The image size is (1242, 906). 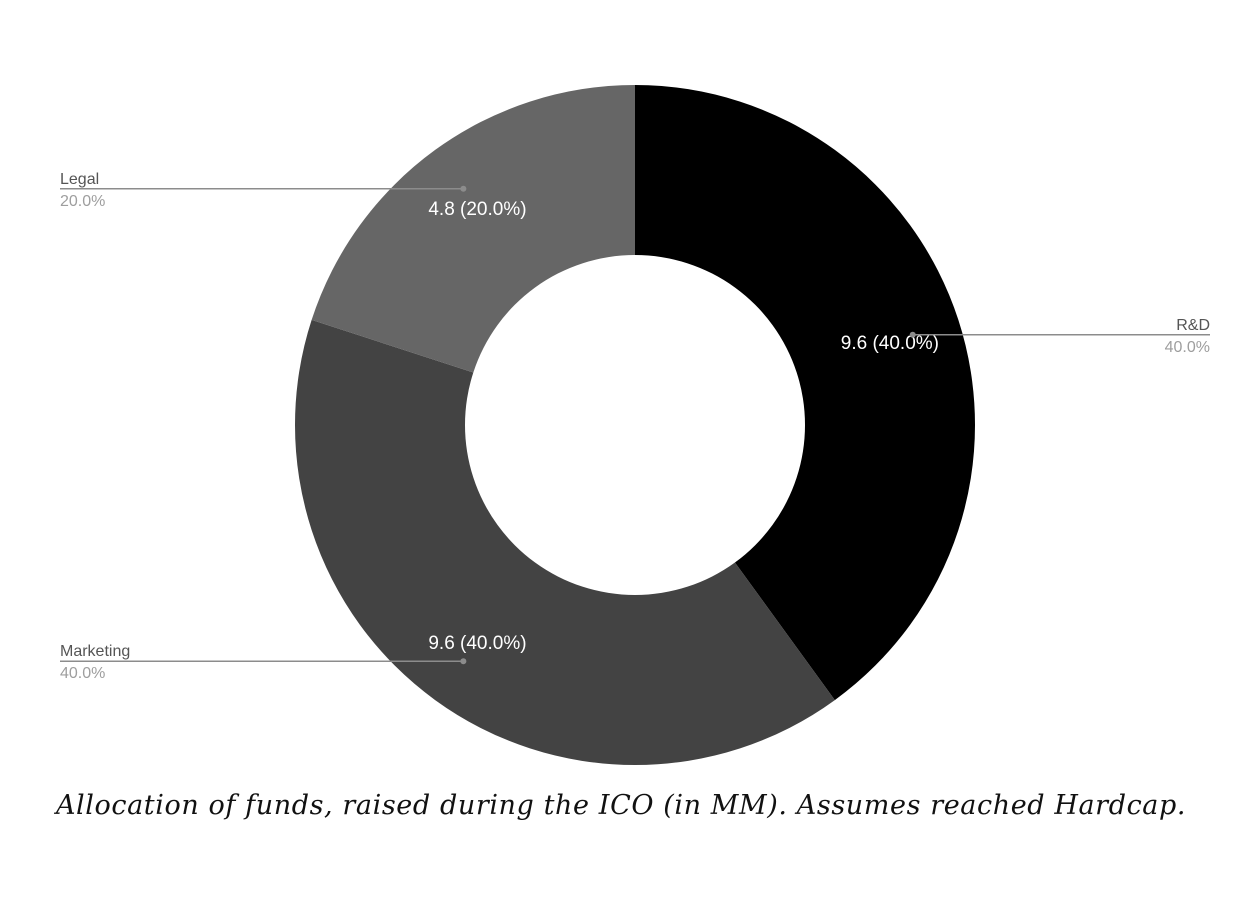 I want to click on callout-percent-r-d: 40.0%, so click(x=1187, y=347).